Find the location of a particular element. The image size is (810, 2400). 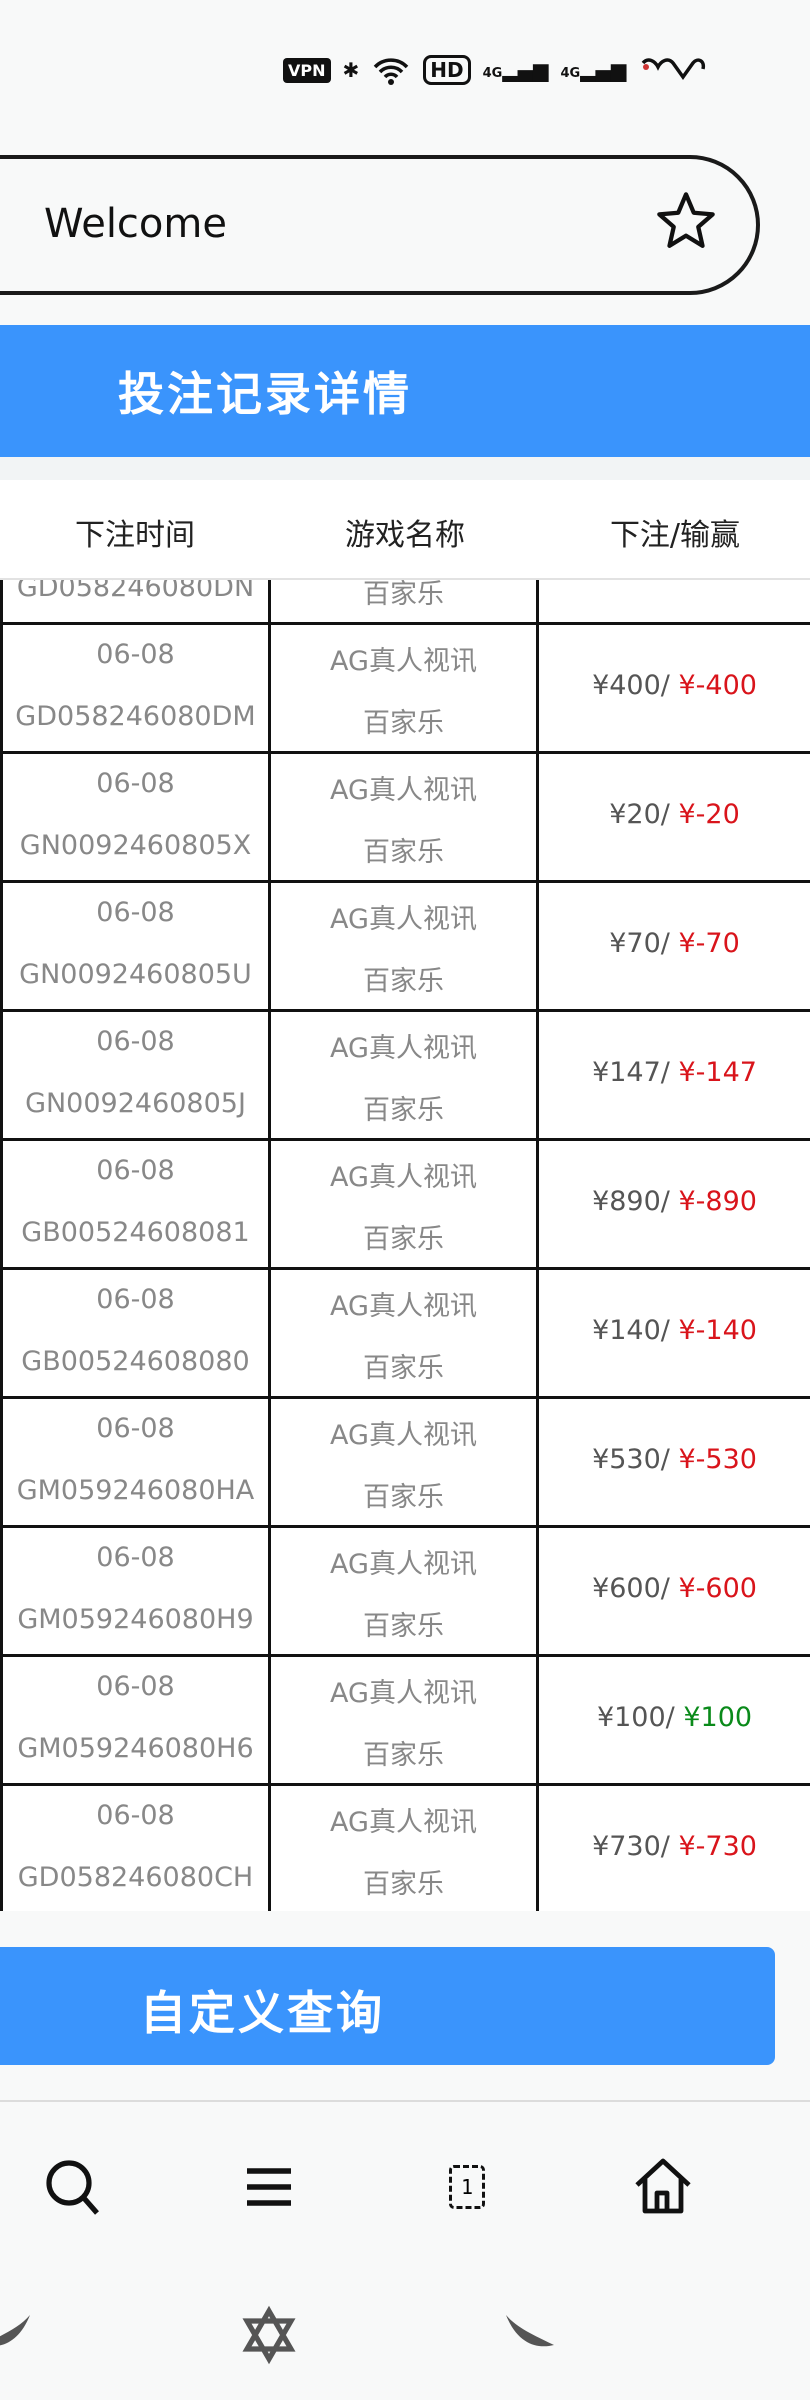

time-cell: 06-08 GM059246080H6 is located at coordinates (137, 1720).